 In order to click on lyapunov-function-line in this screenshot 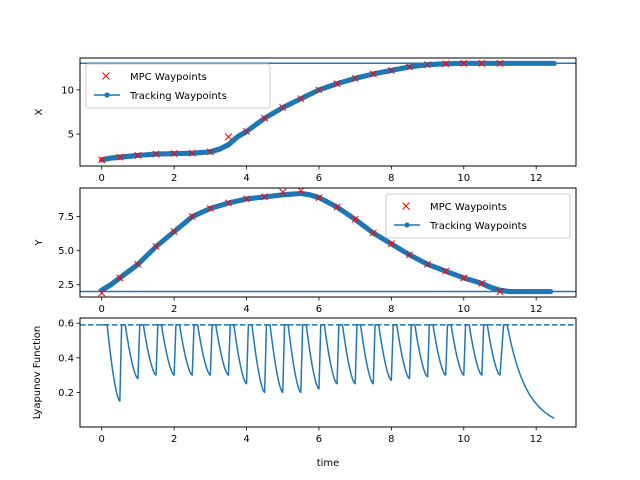, I will do `click(328, 372)`.